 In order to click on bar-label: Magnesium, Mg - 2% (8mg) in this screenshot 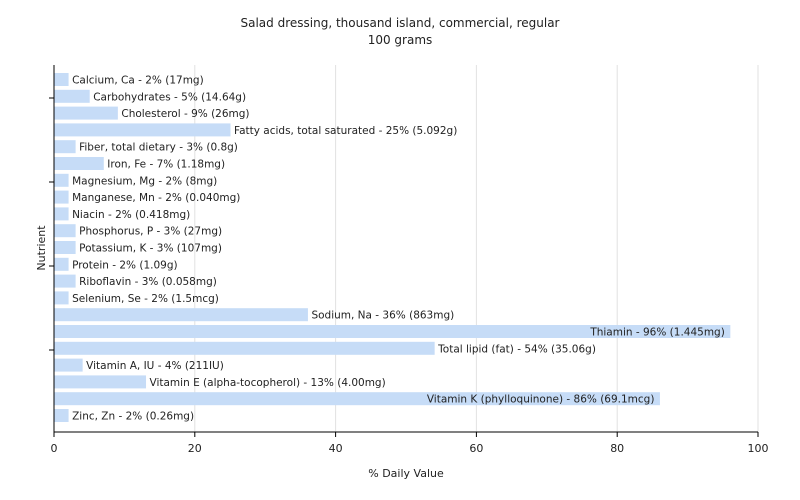, I will do `click(144, 181)`.